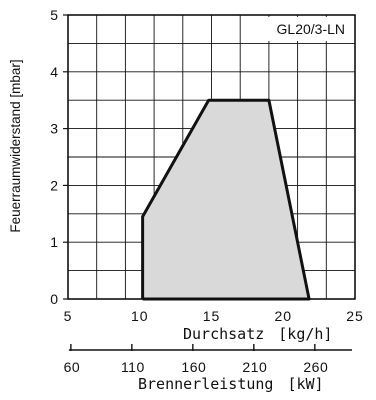  What do you see at coordinates (315, 367) in the screenshot?
I see `secondary-tick-label: 260` at bounding box center [315, 367].